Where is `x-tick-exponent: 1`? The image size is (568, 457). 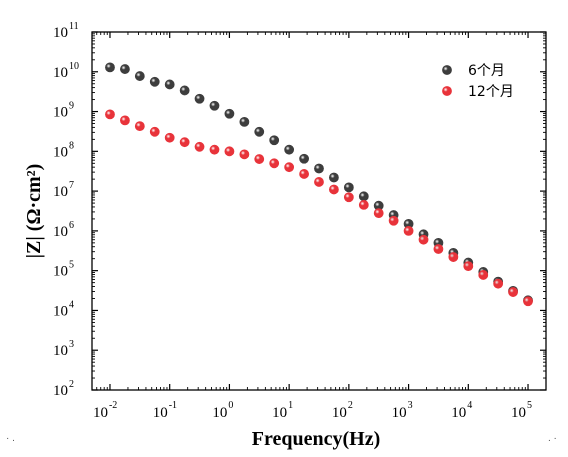
x-tick-exponent: 1 is located at coordinates (290, 405).